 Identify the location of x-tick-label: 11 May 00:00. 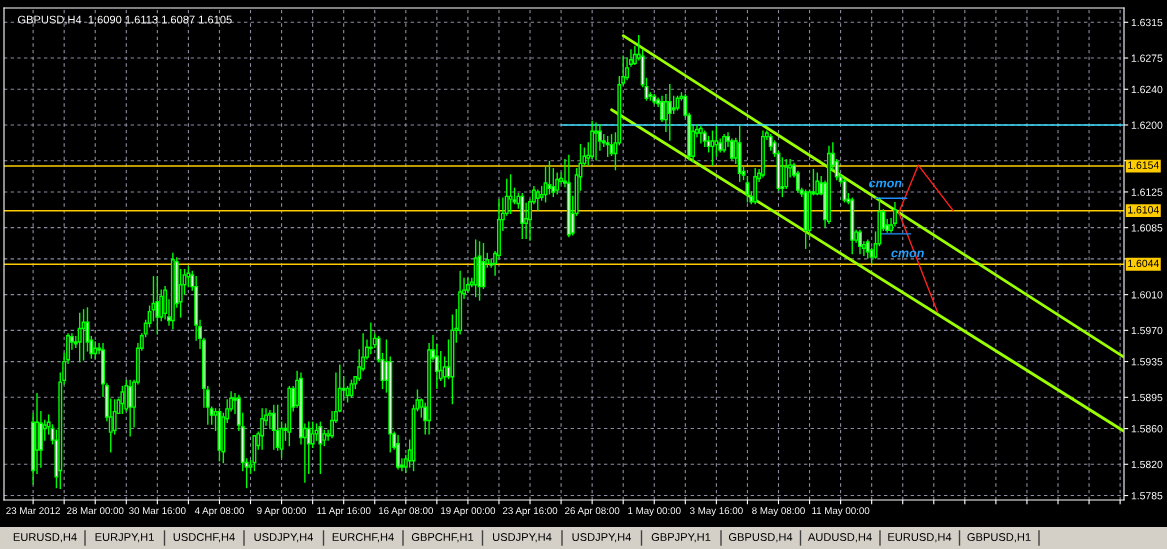
(841, 512).